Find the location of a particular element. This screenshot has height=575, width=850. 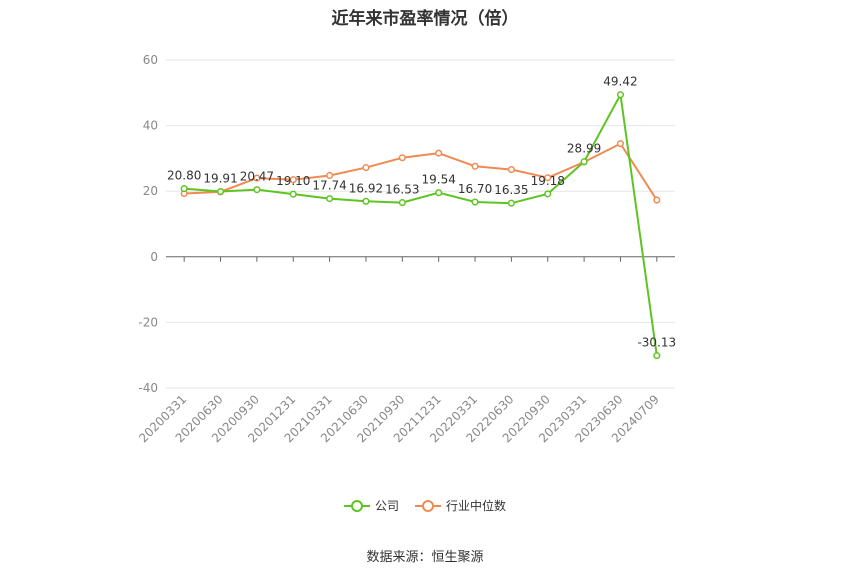

y-tick-label: -40 is located at coordinates (148, 388).